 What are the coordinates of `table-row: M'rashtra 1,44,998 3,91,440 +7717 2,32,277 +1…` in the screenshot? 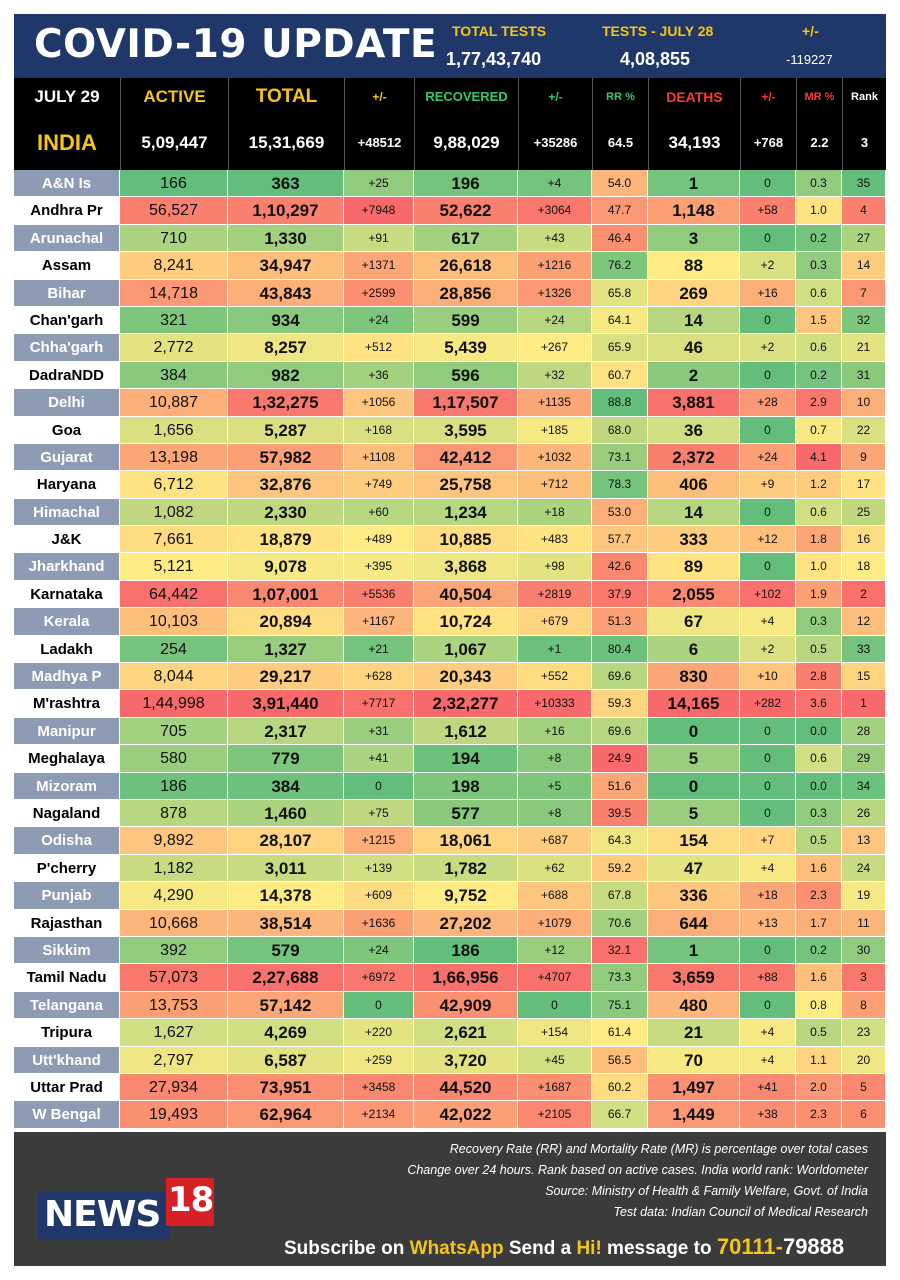 It's located at (450, 704).